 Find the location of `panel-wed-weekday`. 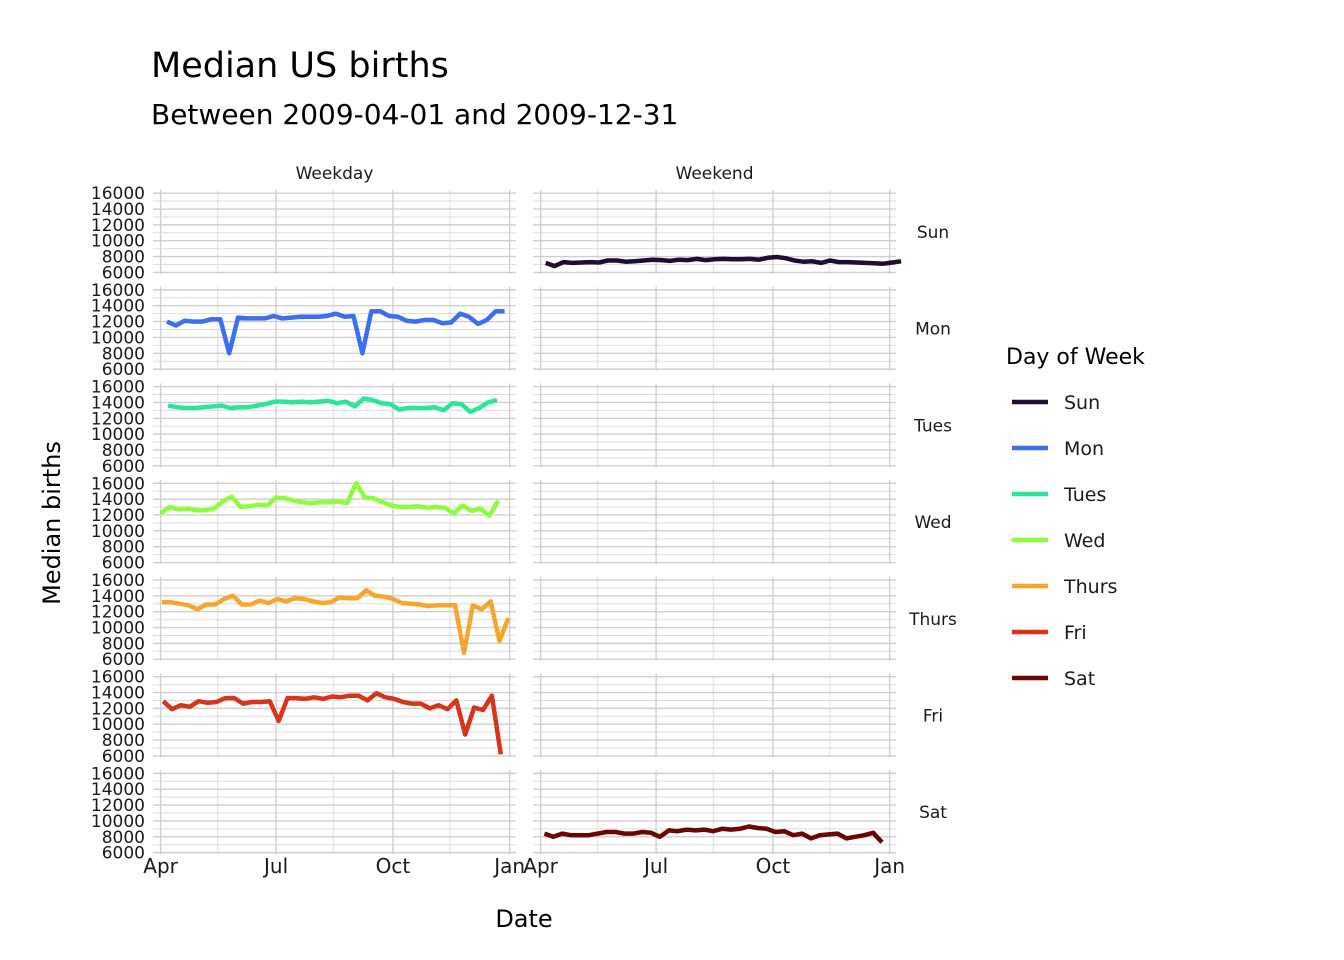

panel-wed-weekday is located at coordinates (334, 522).